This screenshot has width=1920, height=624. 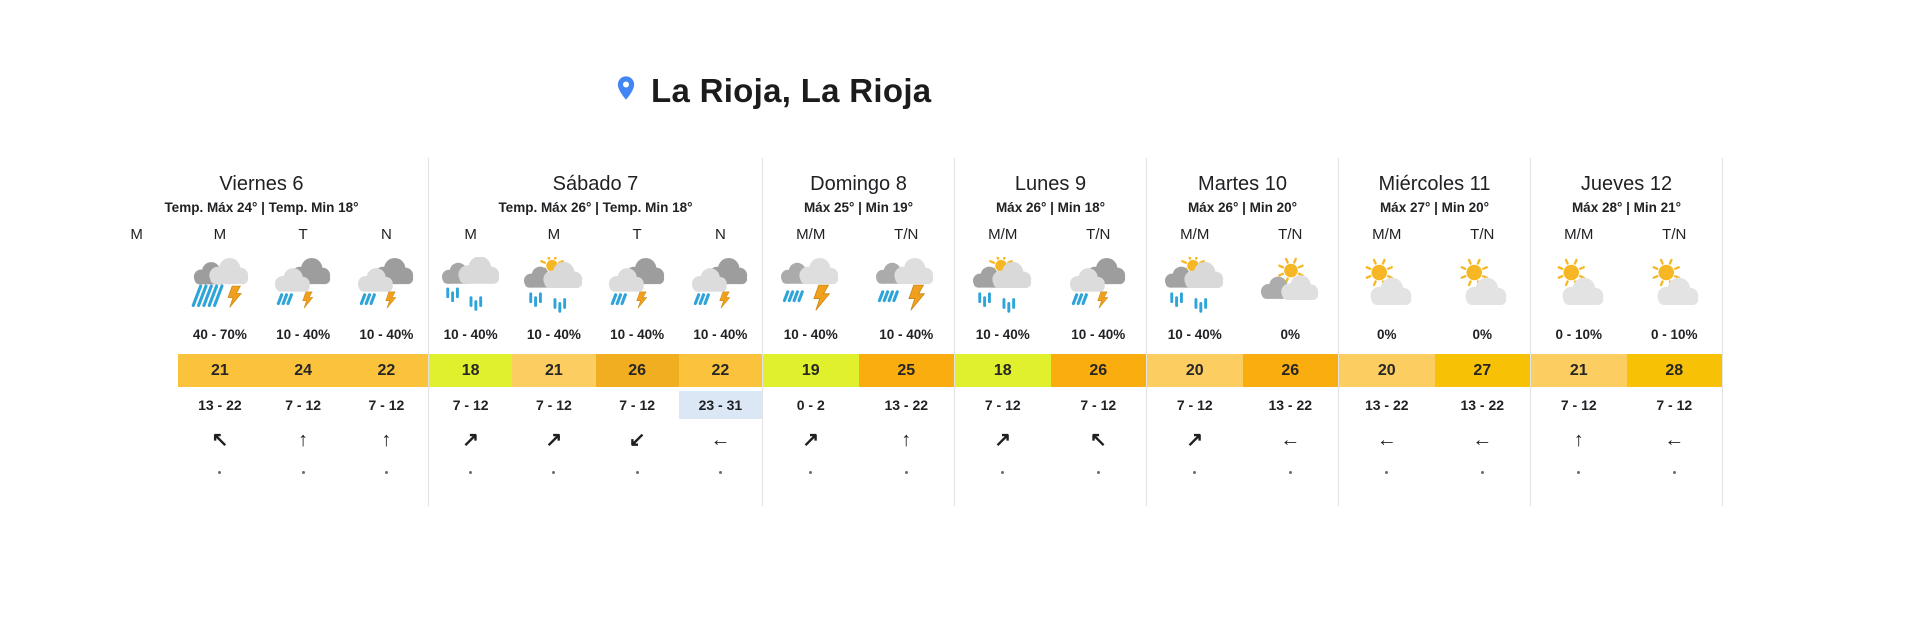 What do you see at coordinates (1434, 184) in the screenshot?
I see `day-name: Miércoles 11` at bounding box center [1434, 184].